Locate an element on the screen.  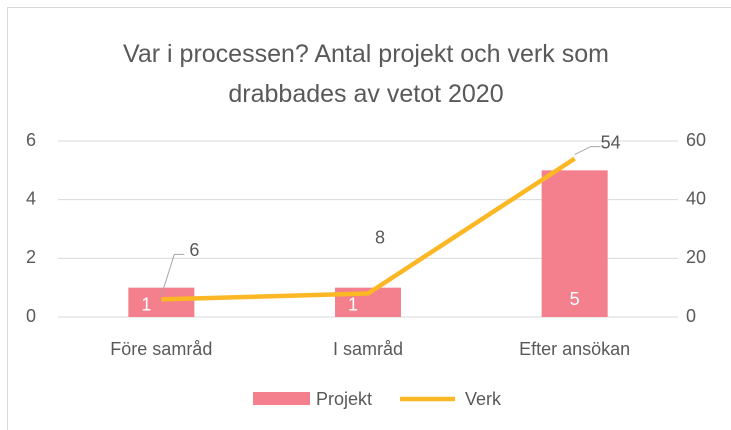
y2-tick-label: 40 is located at coordinates (696, 198).